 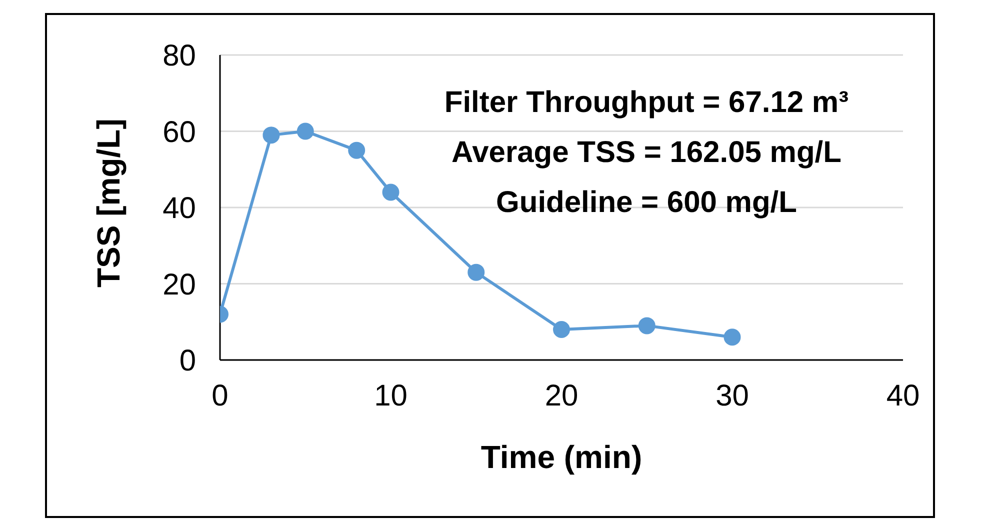 I want to click on y-tick-label: 0, so click(x=187, y=361).